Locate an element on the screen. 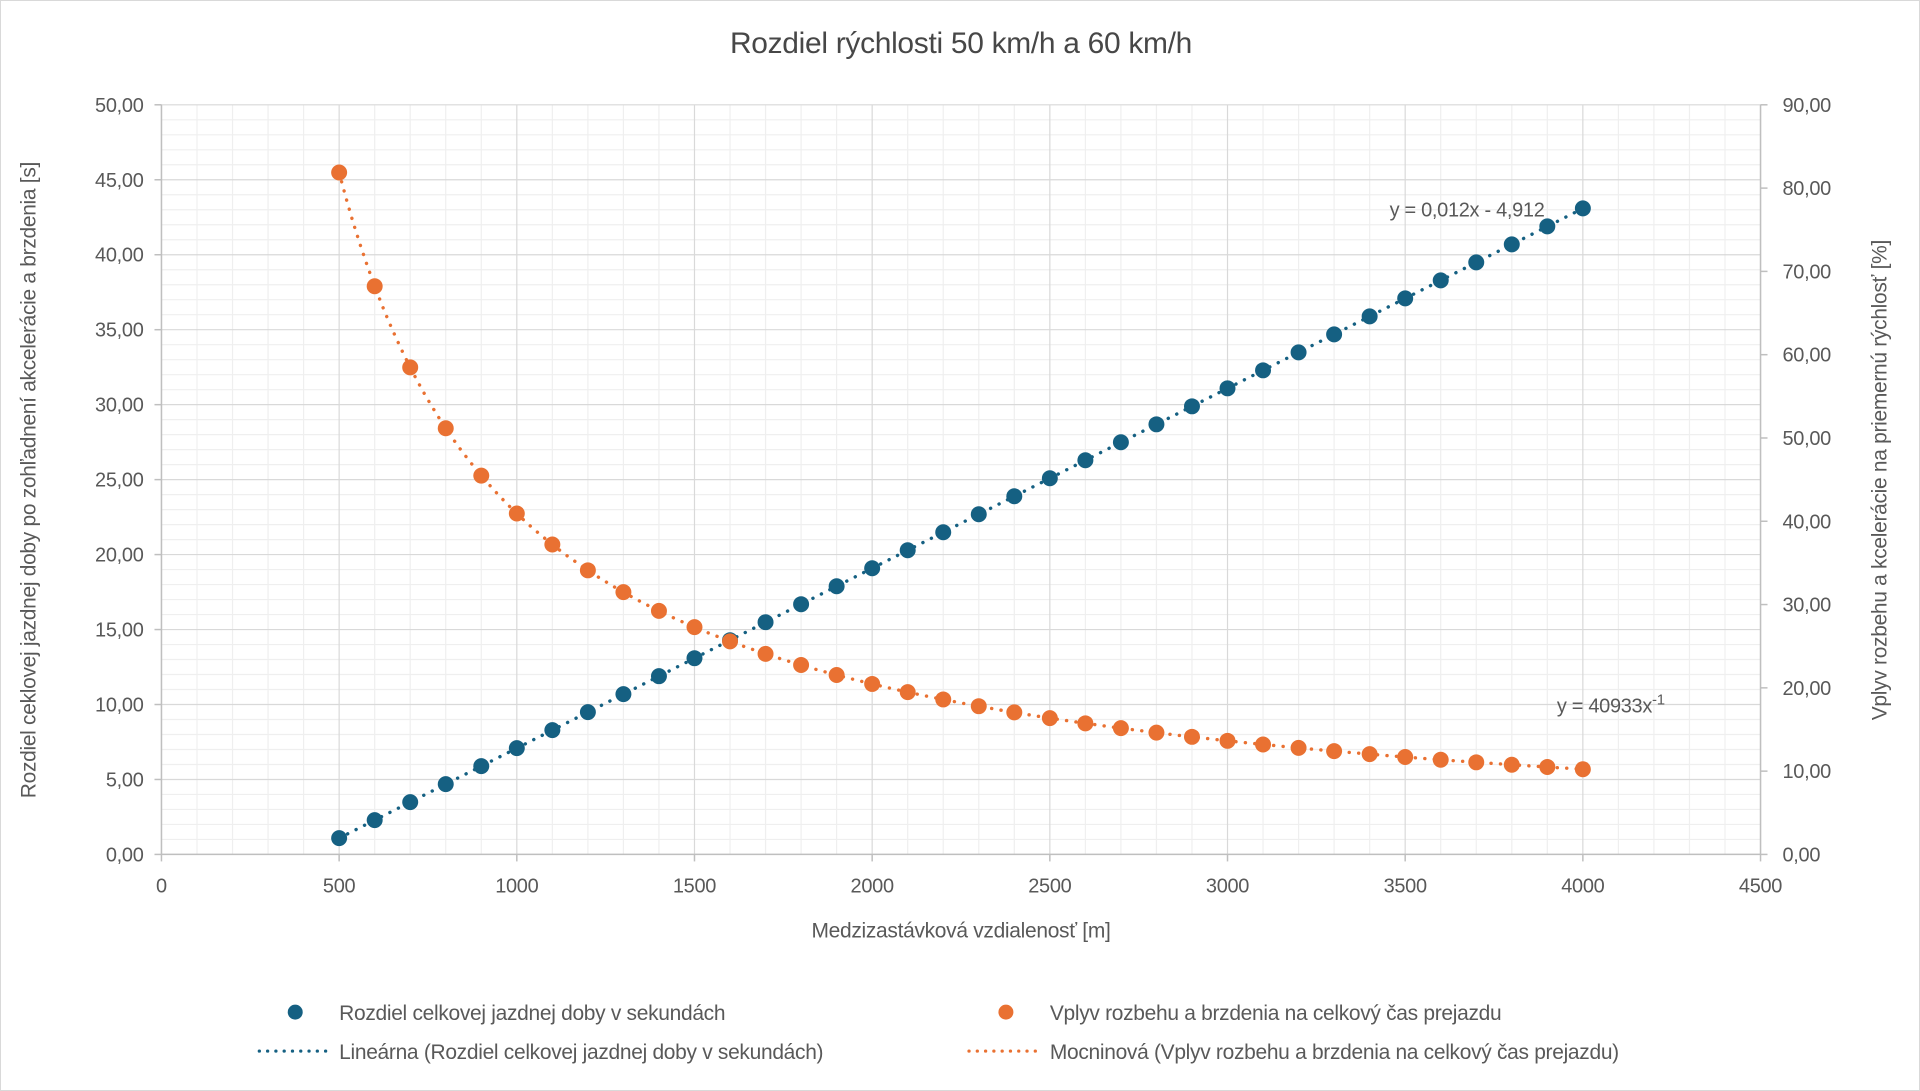 The image size is (1920, 1091). linear-trendline-equation: y = 0,012x - 4,912 is located at coordinates (1467, 211).